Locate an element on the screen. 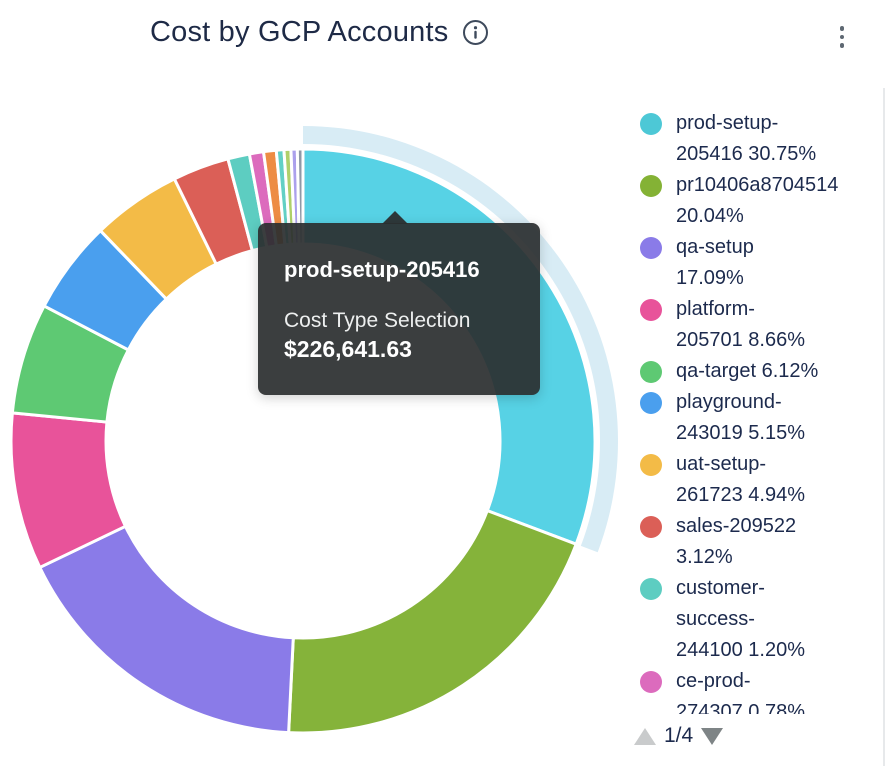 The image size is (890, 781). legend-label: qa-setup 17.09% is located at coordinates (715, 262).